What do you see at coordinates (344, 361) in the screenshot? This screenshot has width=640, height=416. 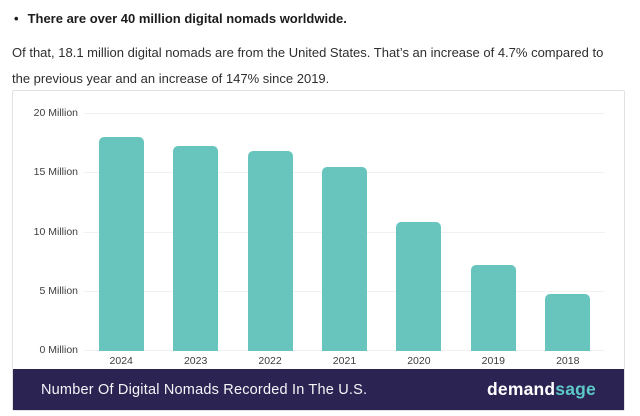 I see `x-axis-tick-label: 2021` at bounding box center [344, 361].